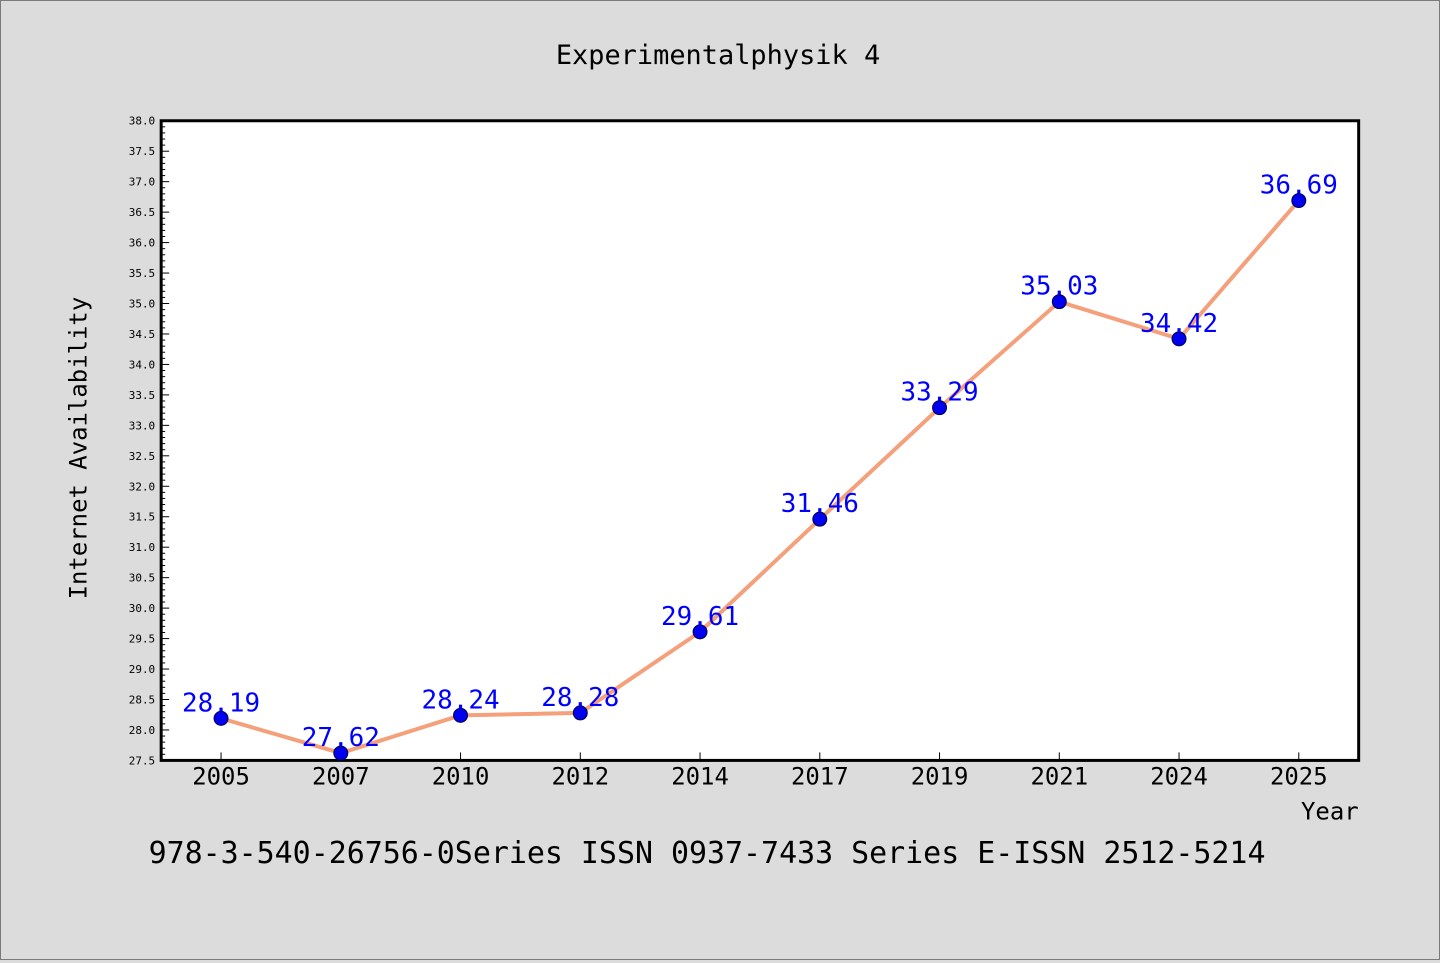  What do you see at coordinates (142, 243) in the screenshot?
I see `y-tick-label: 36.0` at bounding box center [142, 243].